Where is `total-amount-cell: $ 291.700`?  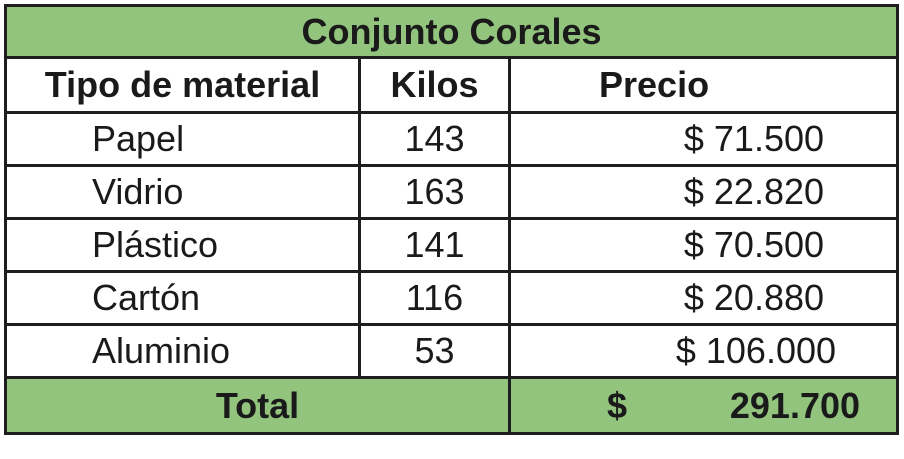 total-amount-cell: $ 291.700 is located at coordinates (703, 405).